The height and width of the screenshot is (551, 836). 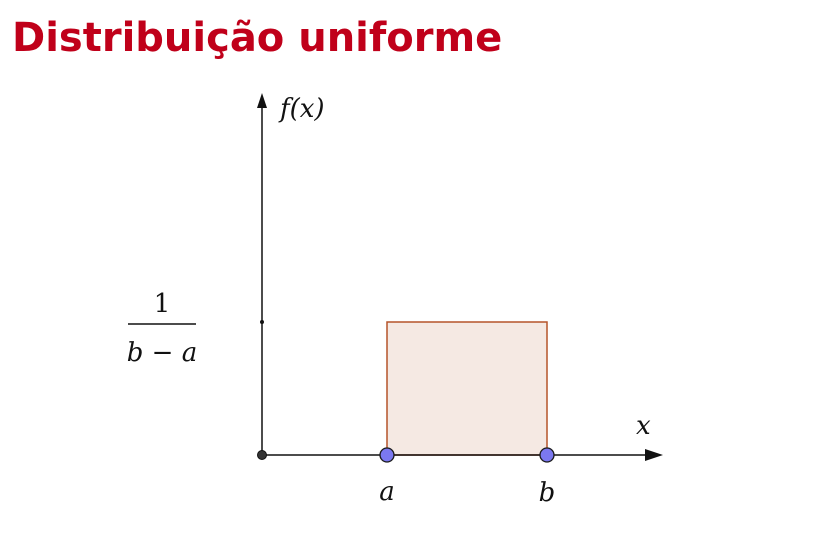 What do you see at coordinates (654, 455) in the screenshot?
I see `x-axis-arrow-icon` at bounding box center [654, 455].